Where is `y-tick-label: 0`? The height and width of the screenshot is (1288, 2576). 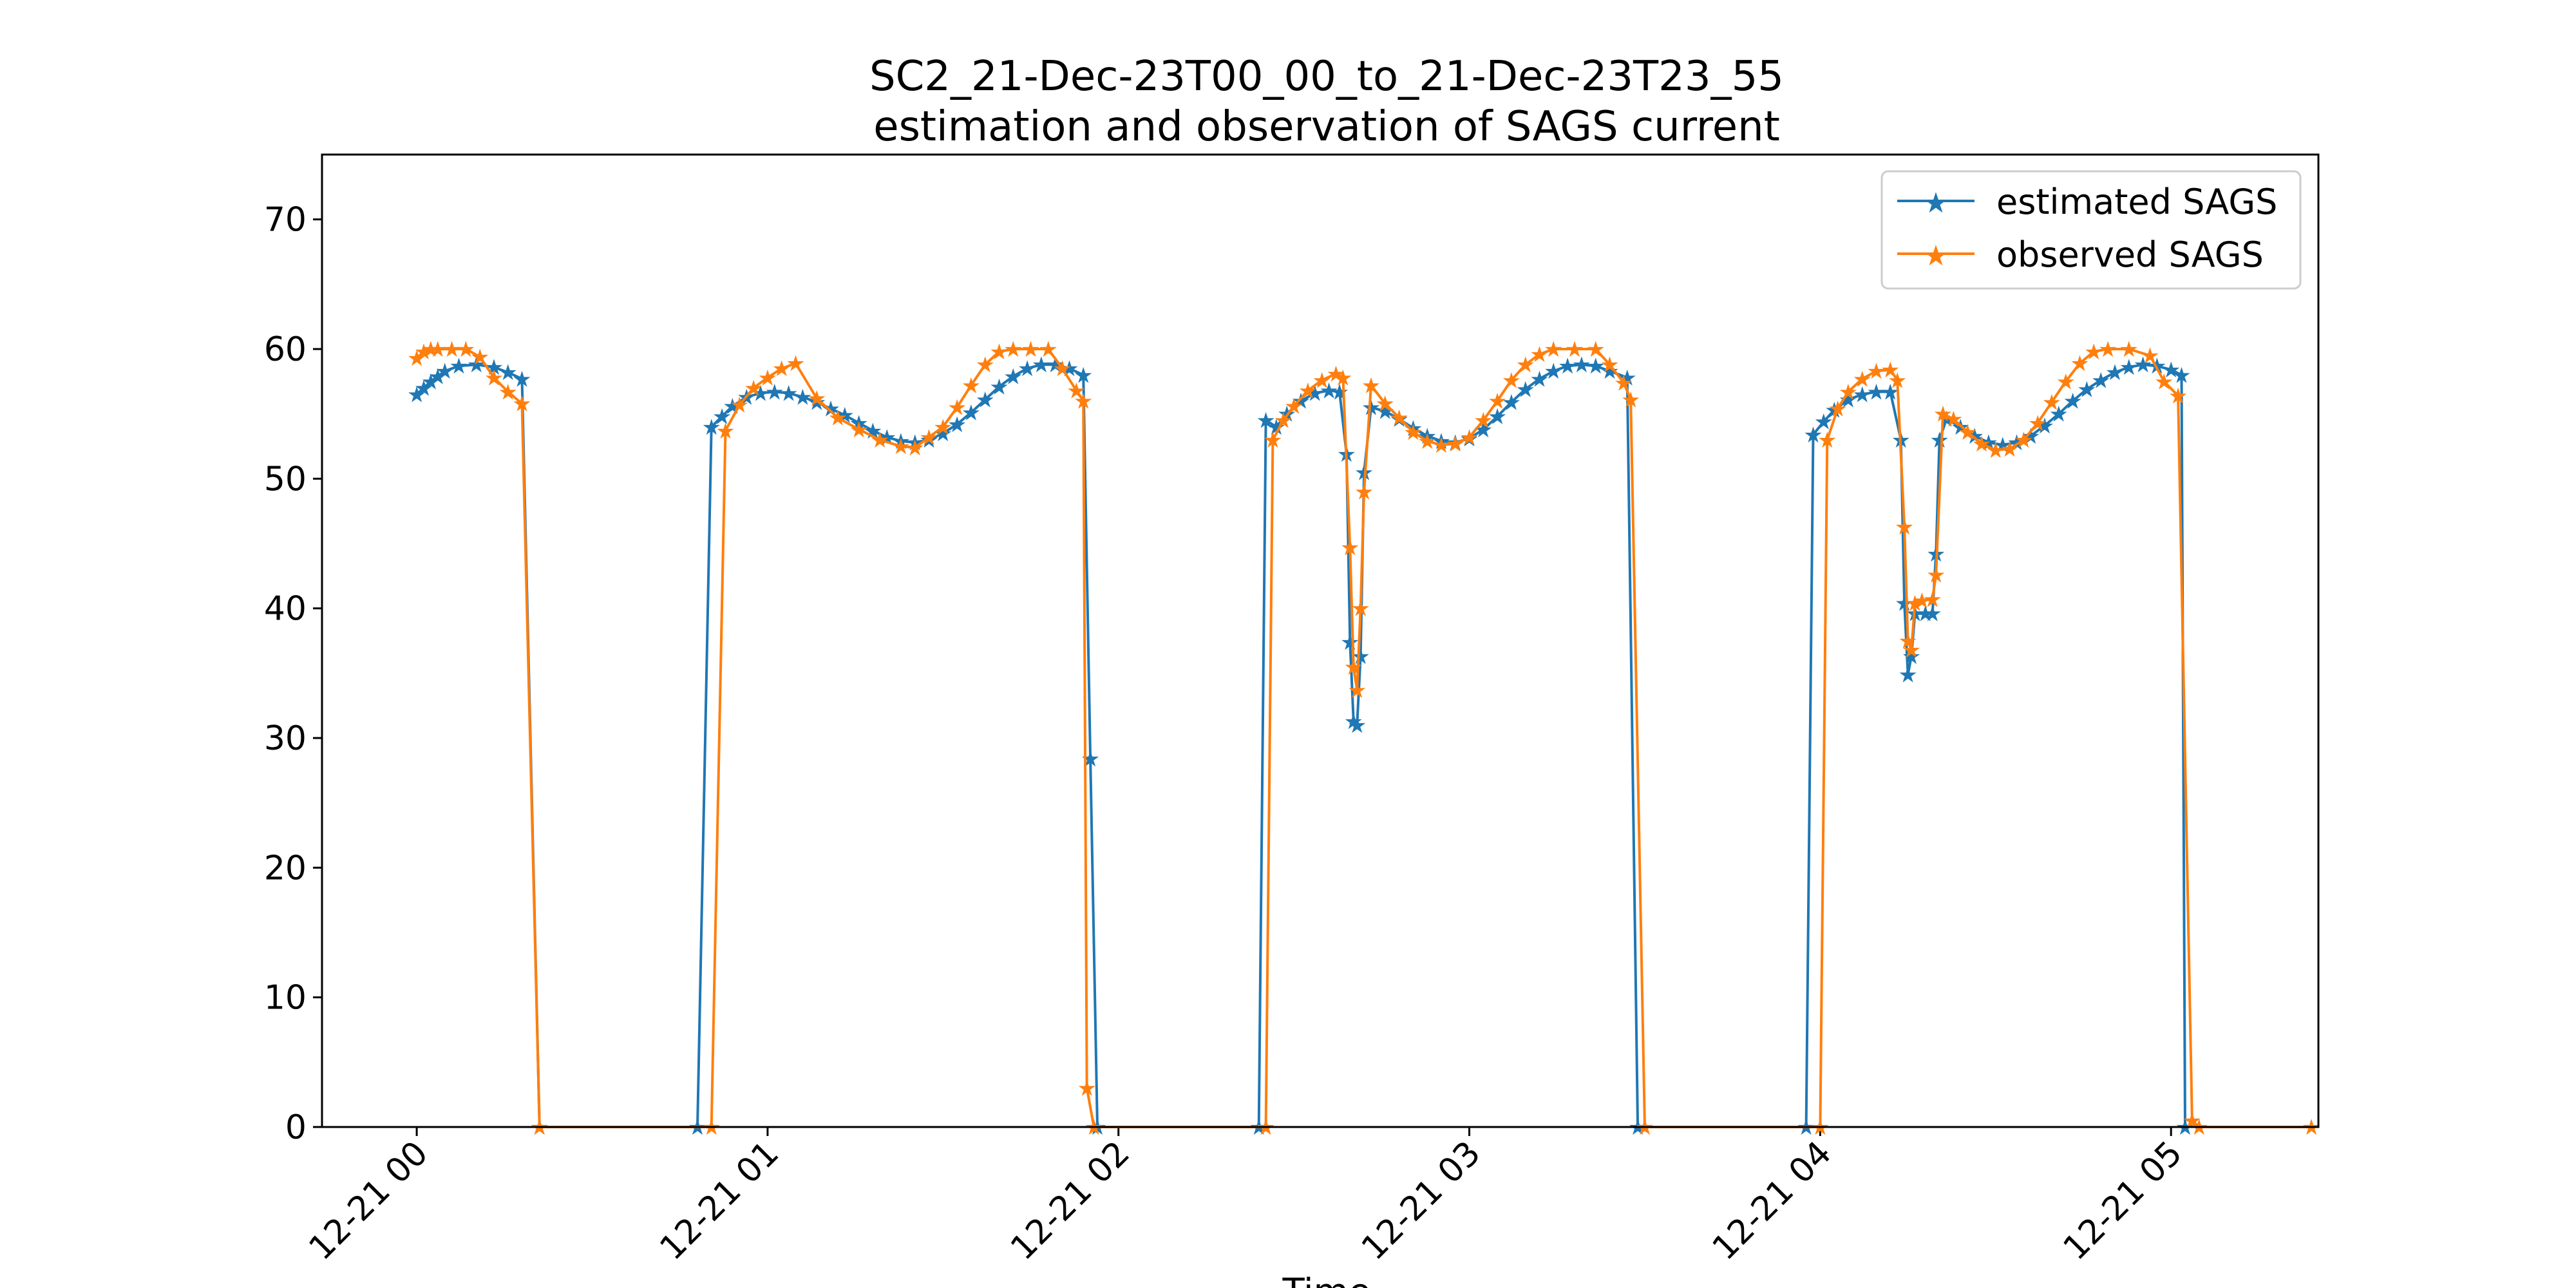 y-tick-label: 0 is located at coordinates (296, 1127).